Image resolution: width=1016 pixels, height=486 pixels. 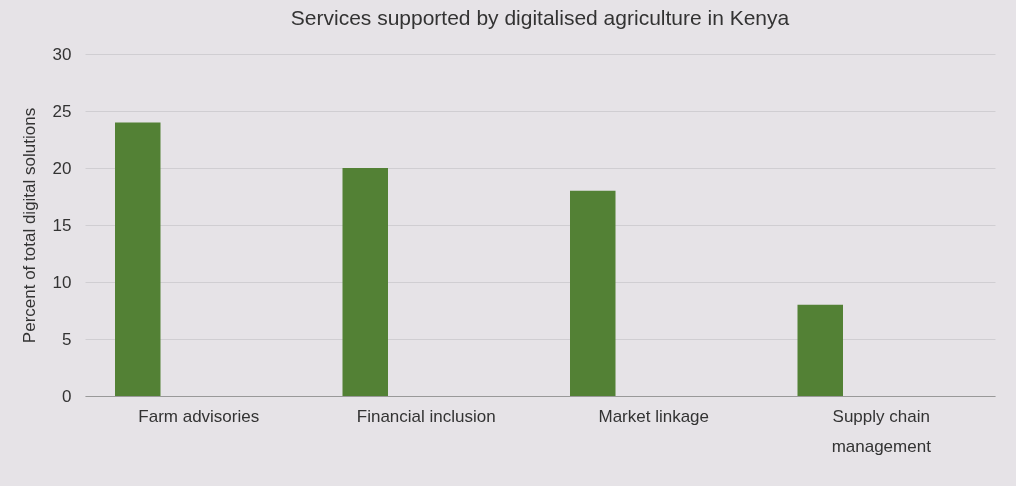 I want to click on x-tick-label: Farm advisories, so click(x=199, y=416).